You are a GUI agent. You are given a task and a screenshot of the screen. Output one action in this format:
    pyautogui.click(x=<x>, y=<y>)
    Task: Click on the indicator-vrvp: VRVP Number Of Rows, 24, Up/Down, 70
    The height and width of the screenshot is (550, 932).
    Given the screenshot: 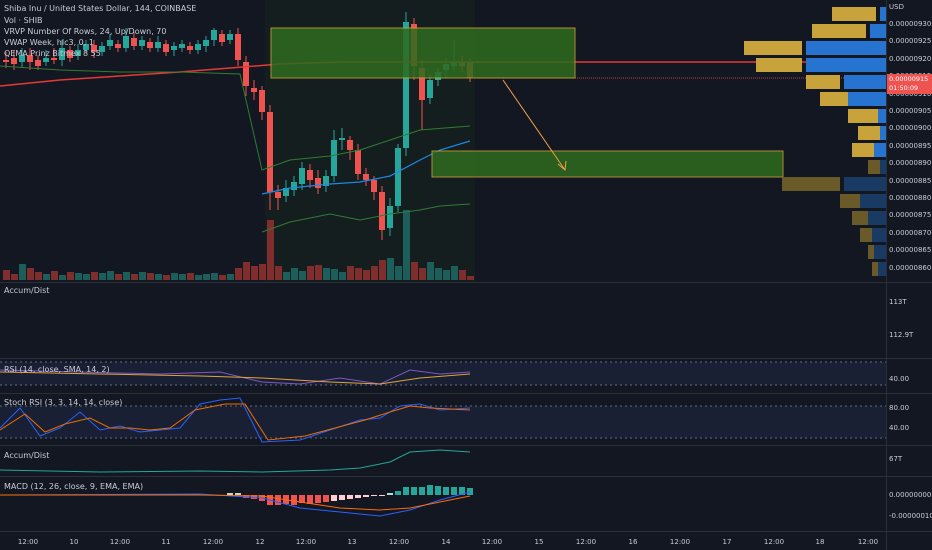 What is the action you would take?
    pyautogui.click(x=85, y=31)
    